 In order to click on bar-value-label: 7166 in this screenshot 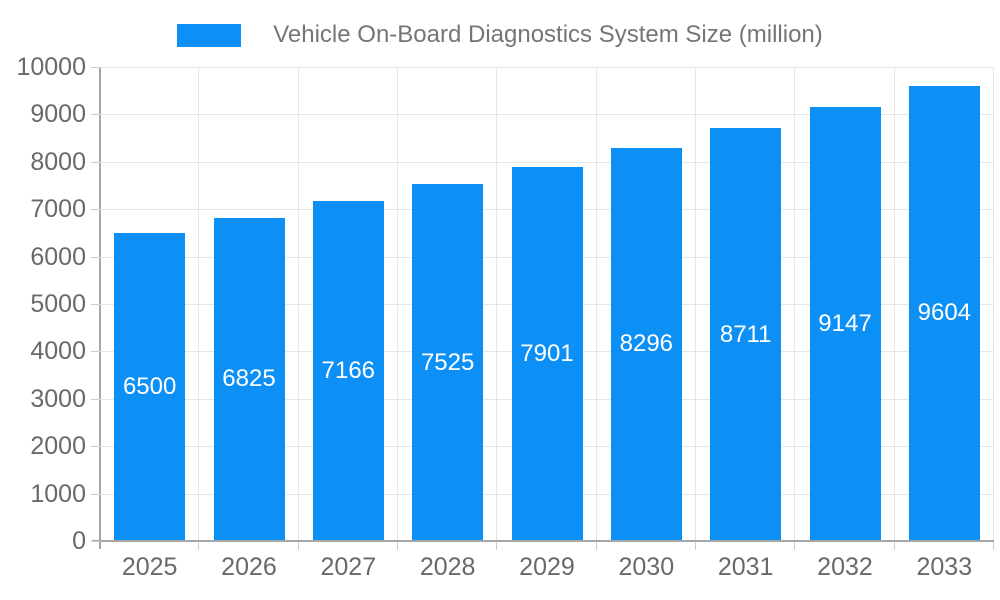, I will do `click(348, 371)`.